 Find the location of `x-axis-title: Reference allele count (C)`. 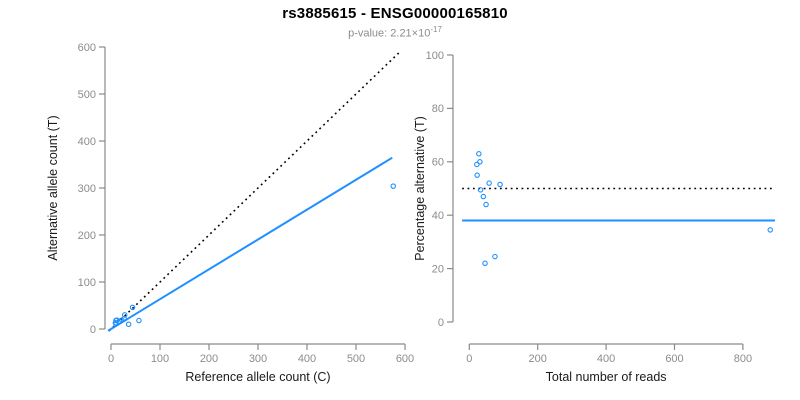

x-axis-title: Reference allele count (C) is located at coordinates (257, 377).